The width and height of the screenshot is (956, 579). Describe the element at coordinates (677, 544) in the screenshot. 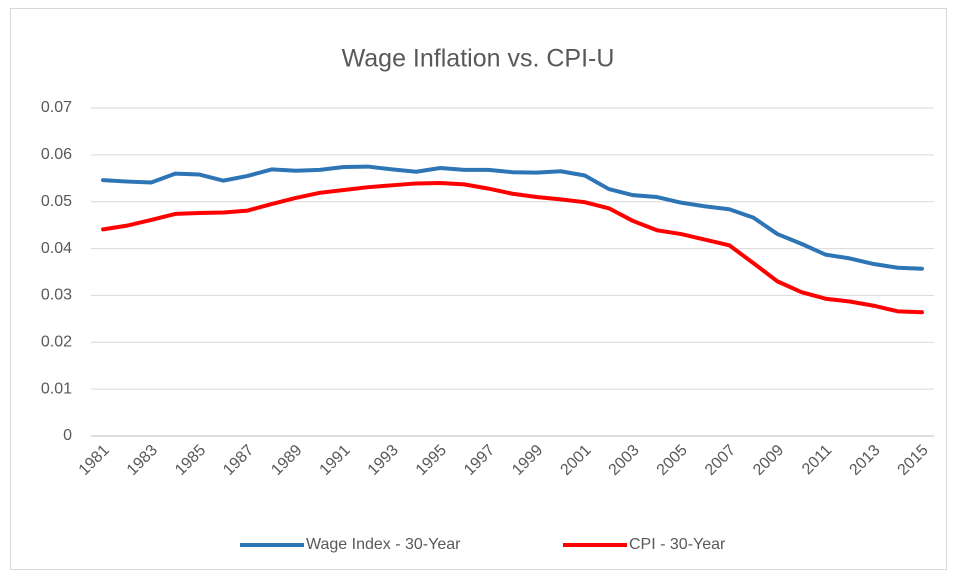

I see `legend-label: CPI - 30-Year` at that location.